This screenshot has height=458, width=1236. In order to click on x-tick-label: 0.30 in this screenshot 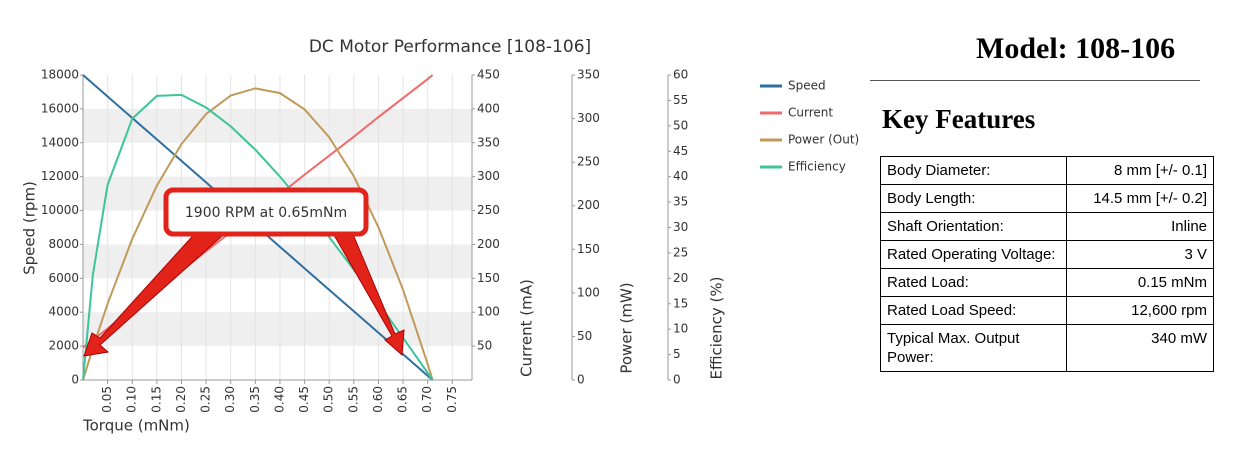, I will do `click(230, 399)`.